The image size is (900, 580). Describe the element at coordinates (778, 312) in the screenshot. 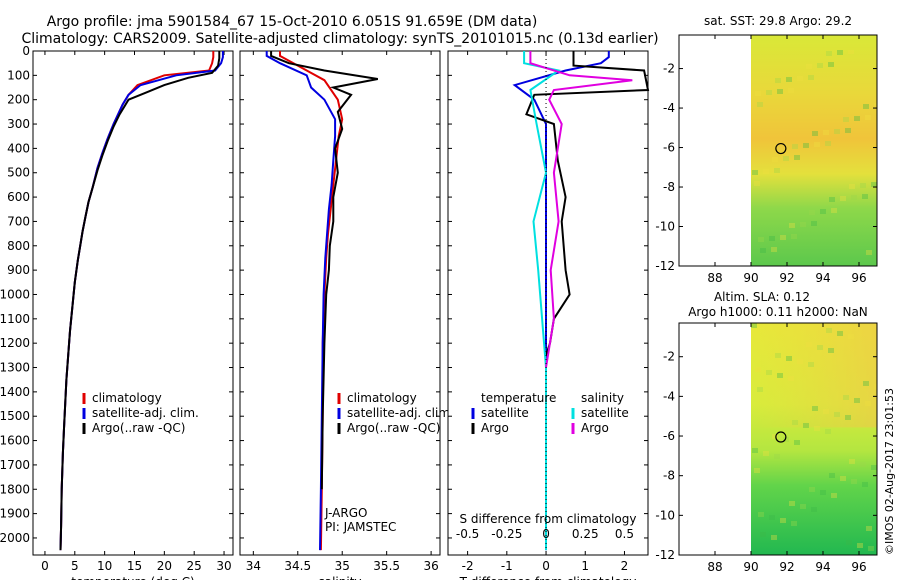

I see `sla-map-title-2: Argo h1000: 0.11 h2000: NaN` at that location.